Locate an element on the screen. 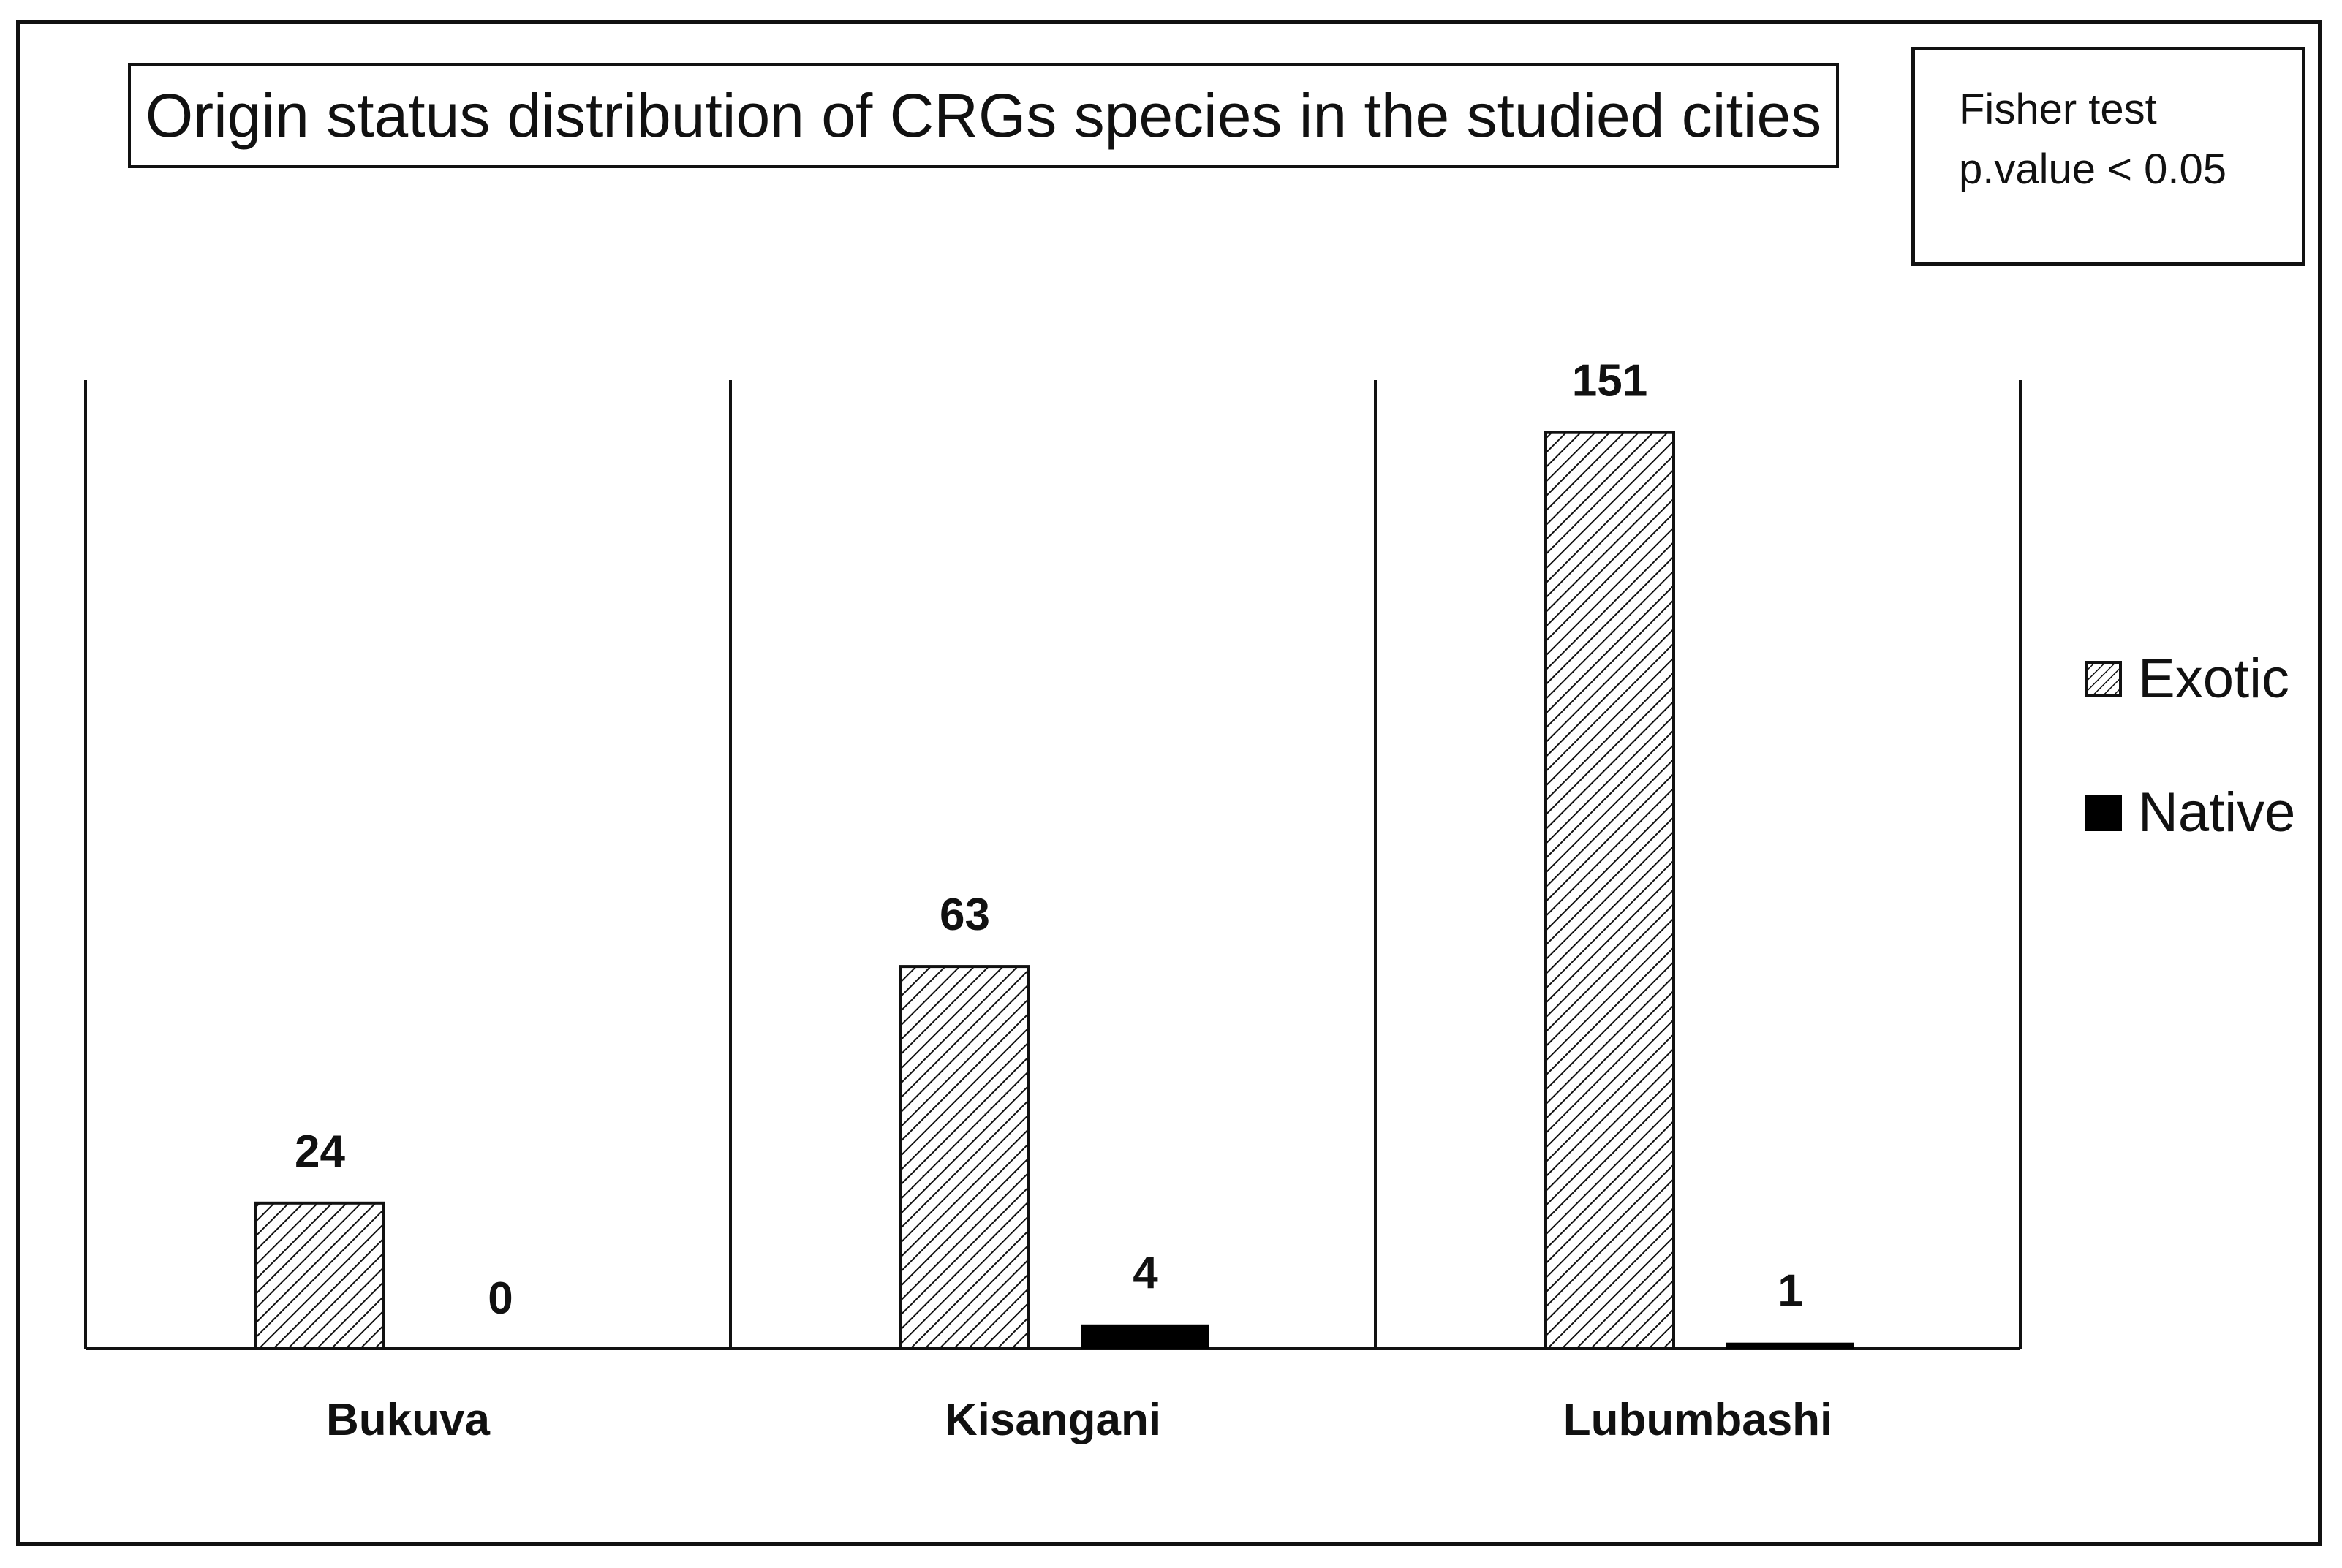 The height and width of the screenshot is (1568, 2342). legend-swatch-native is located at coordinates (2103, 812).